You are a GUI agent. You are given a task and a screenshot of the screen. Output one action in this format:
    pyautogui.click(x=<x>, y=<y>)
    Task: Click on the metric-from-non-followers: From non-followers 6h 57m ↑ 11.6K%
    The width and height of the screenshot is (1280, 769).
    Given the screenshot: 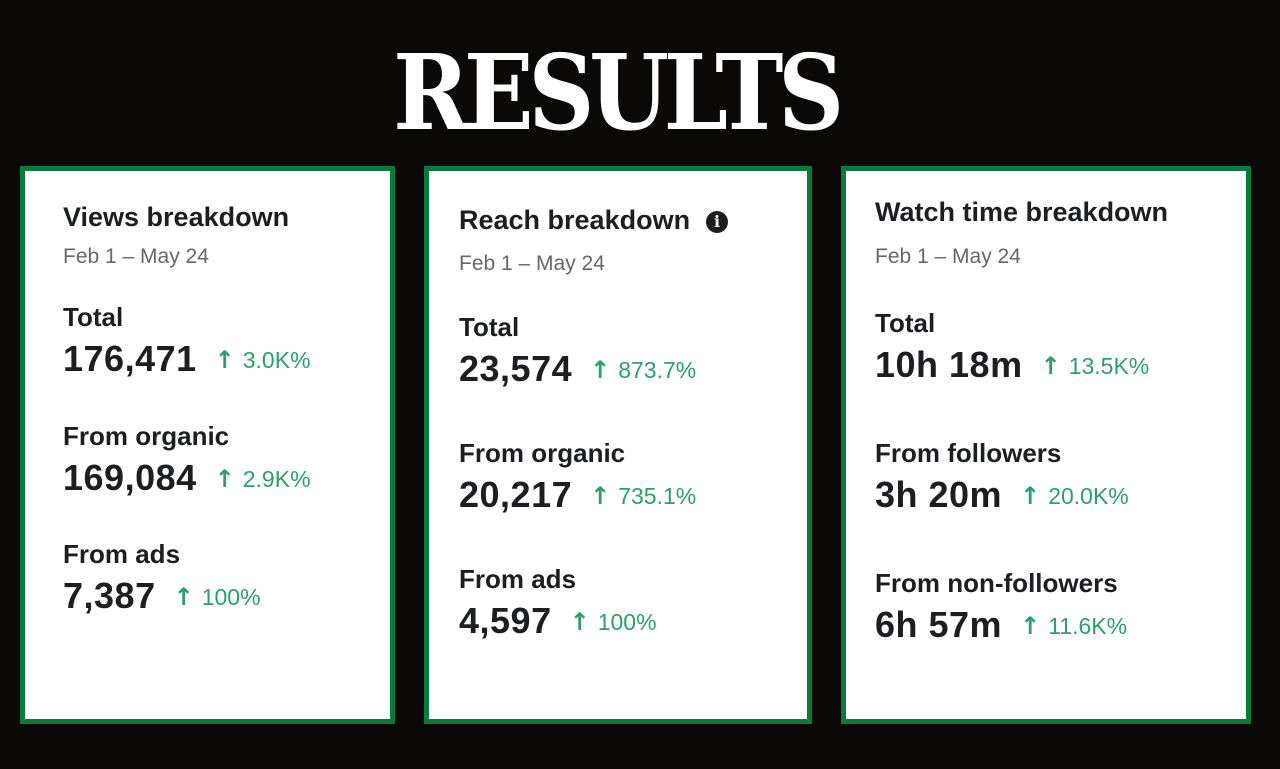 What is the action you would take?
    pyautogui.click(x=1001, y=611)
    